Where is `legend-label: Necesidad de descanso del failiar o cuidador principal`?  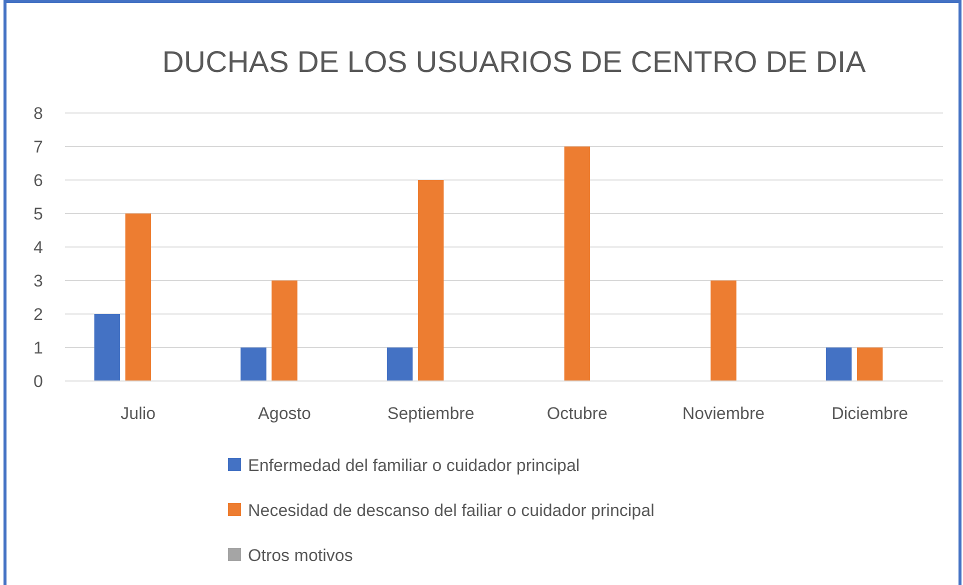 legend-label: Necesidad de descanso del failiar o cuidador principal is located at coordinates (451, 510).